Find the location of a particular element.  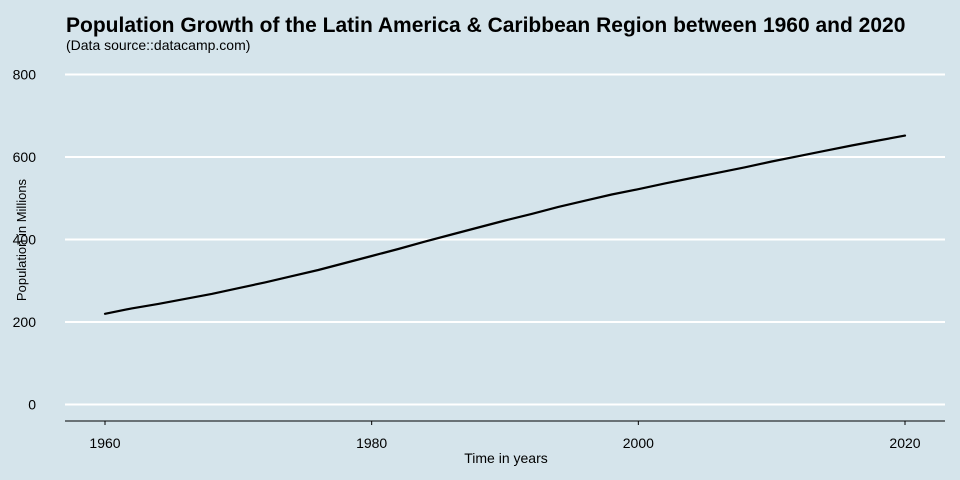

y-tick-label: 400 is located at coordinates (25, 240).